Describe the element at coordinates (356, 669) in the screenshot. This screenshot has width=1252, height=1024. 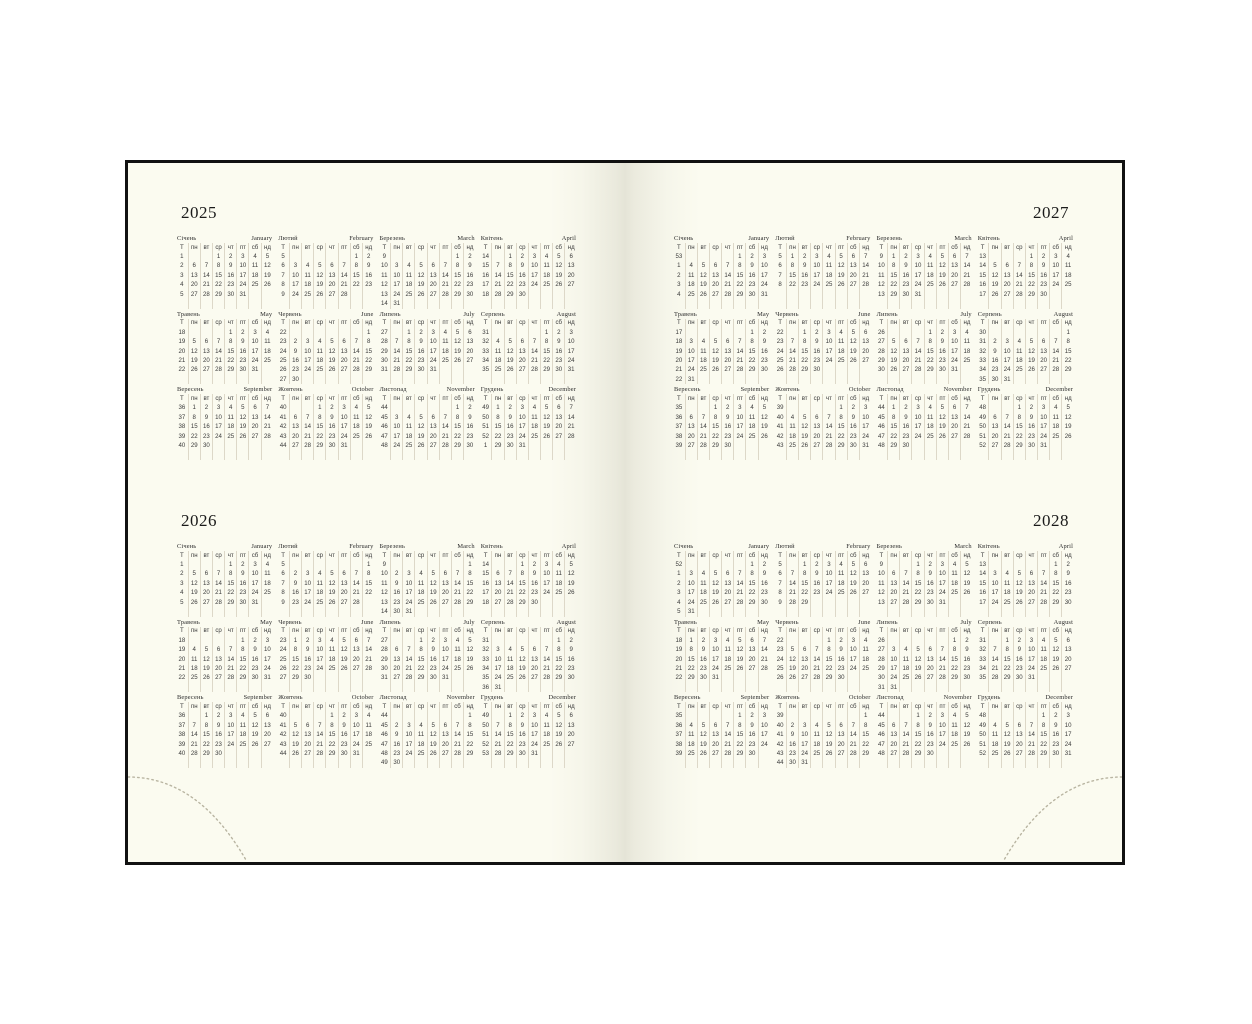
I see `day-cell-saturday: 27` at that location.